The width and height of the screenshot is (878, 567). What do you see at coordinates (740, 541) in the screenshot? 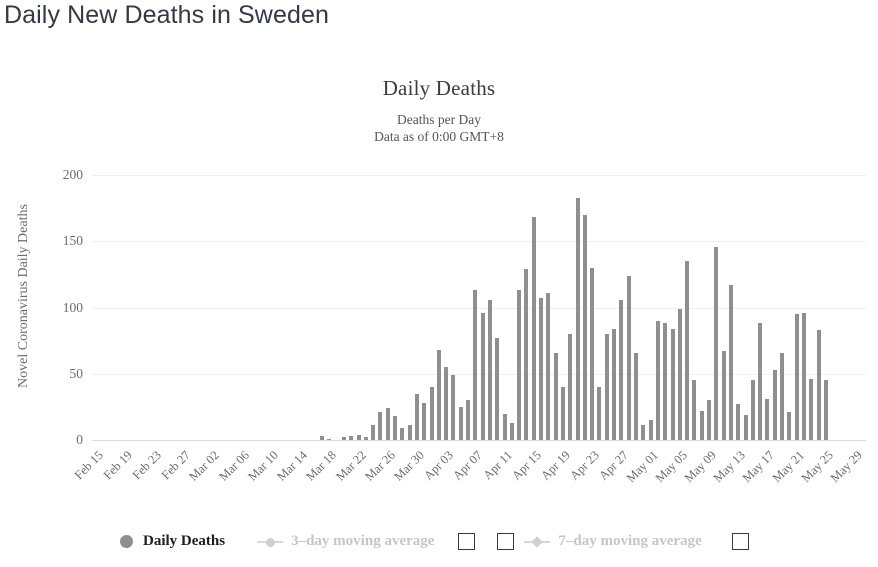
I see `checkbox-after-7day` at bounding box center [740, 541].